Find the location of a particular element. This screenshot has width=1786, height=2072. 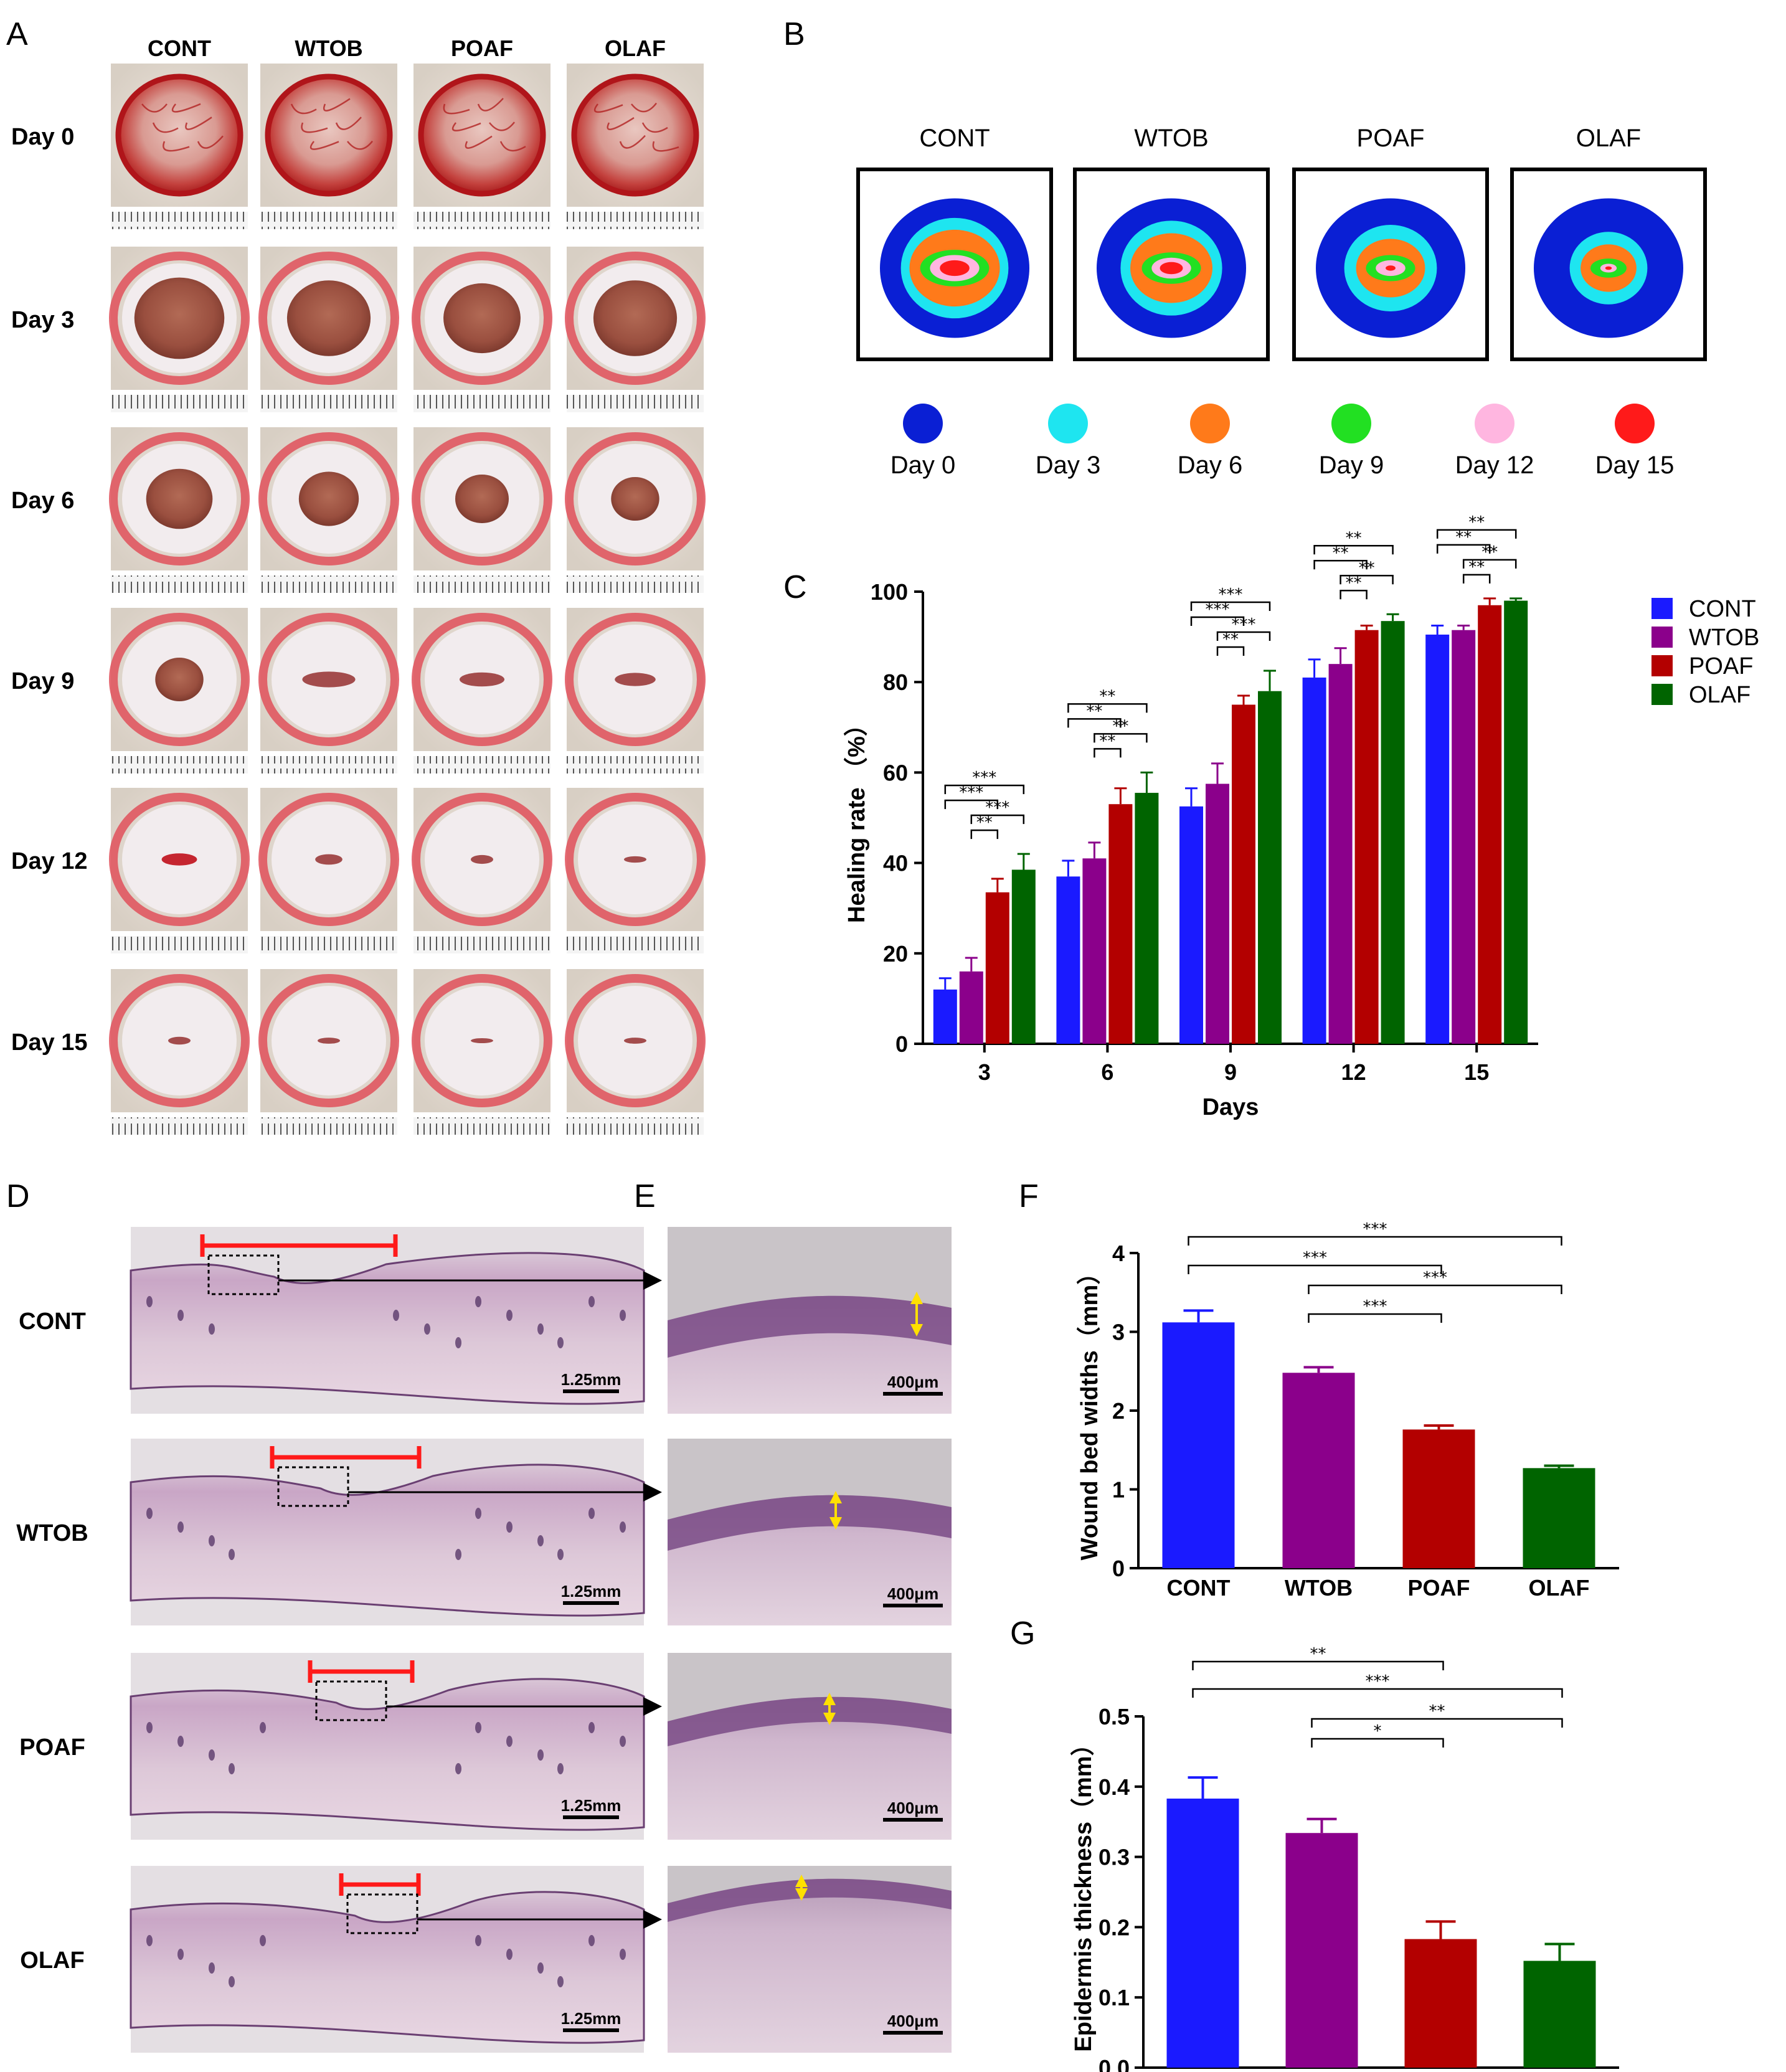

scale-label-d: 1.25mm is located at coordinates (591, 1806).